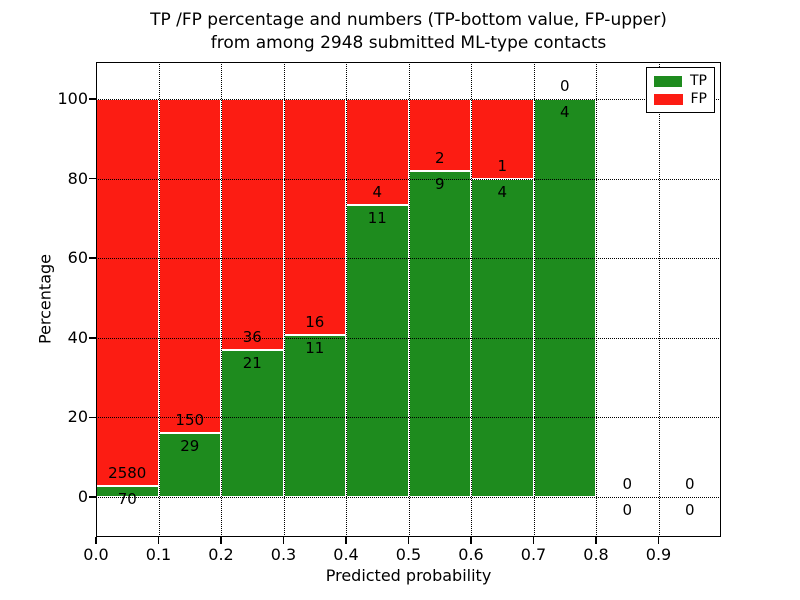 The width and height of the screenshot is (800, 600). I want to click on x-axis-label: Predicted probability, so click(408, 575).